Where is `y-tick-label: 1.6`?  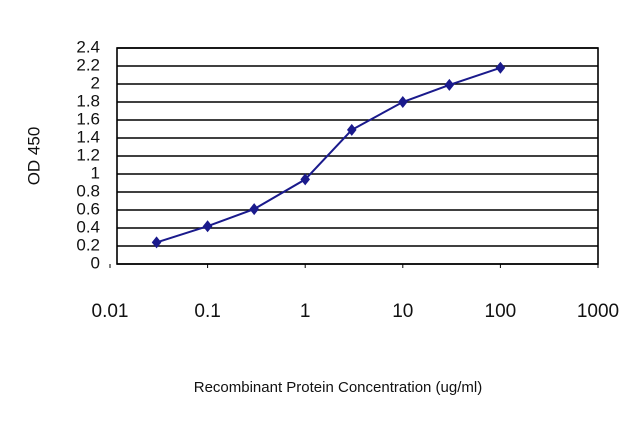
y-tick-label: 1.6 is located at coordinates (88, 118).